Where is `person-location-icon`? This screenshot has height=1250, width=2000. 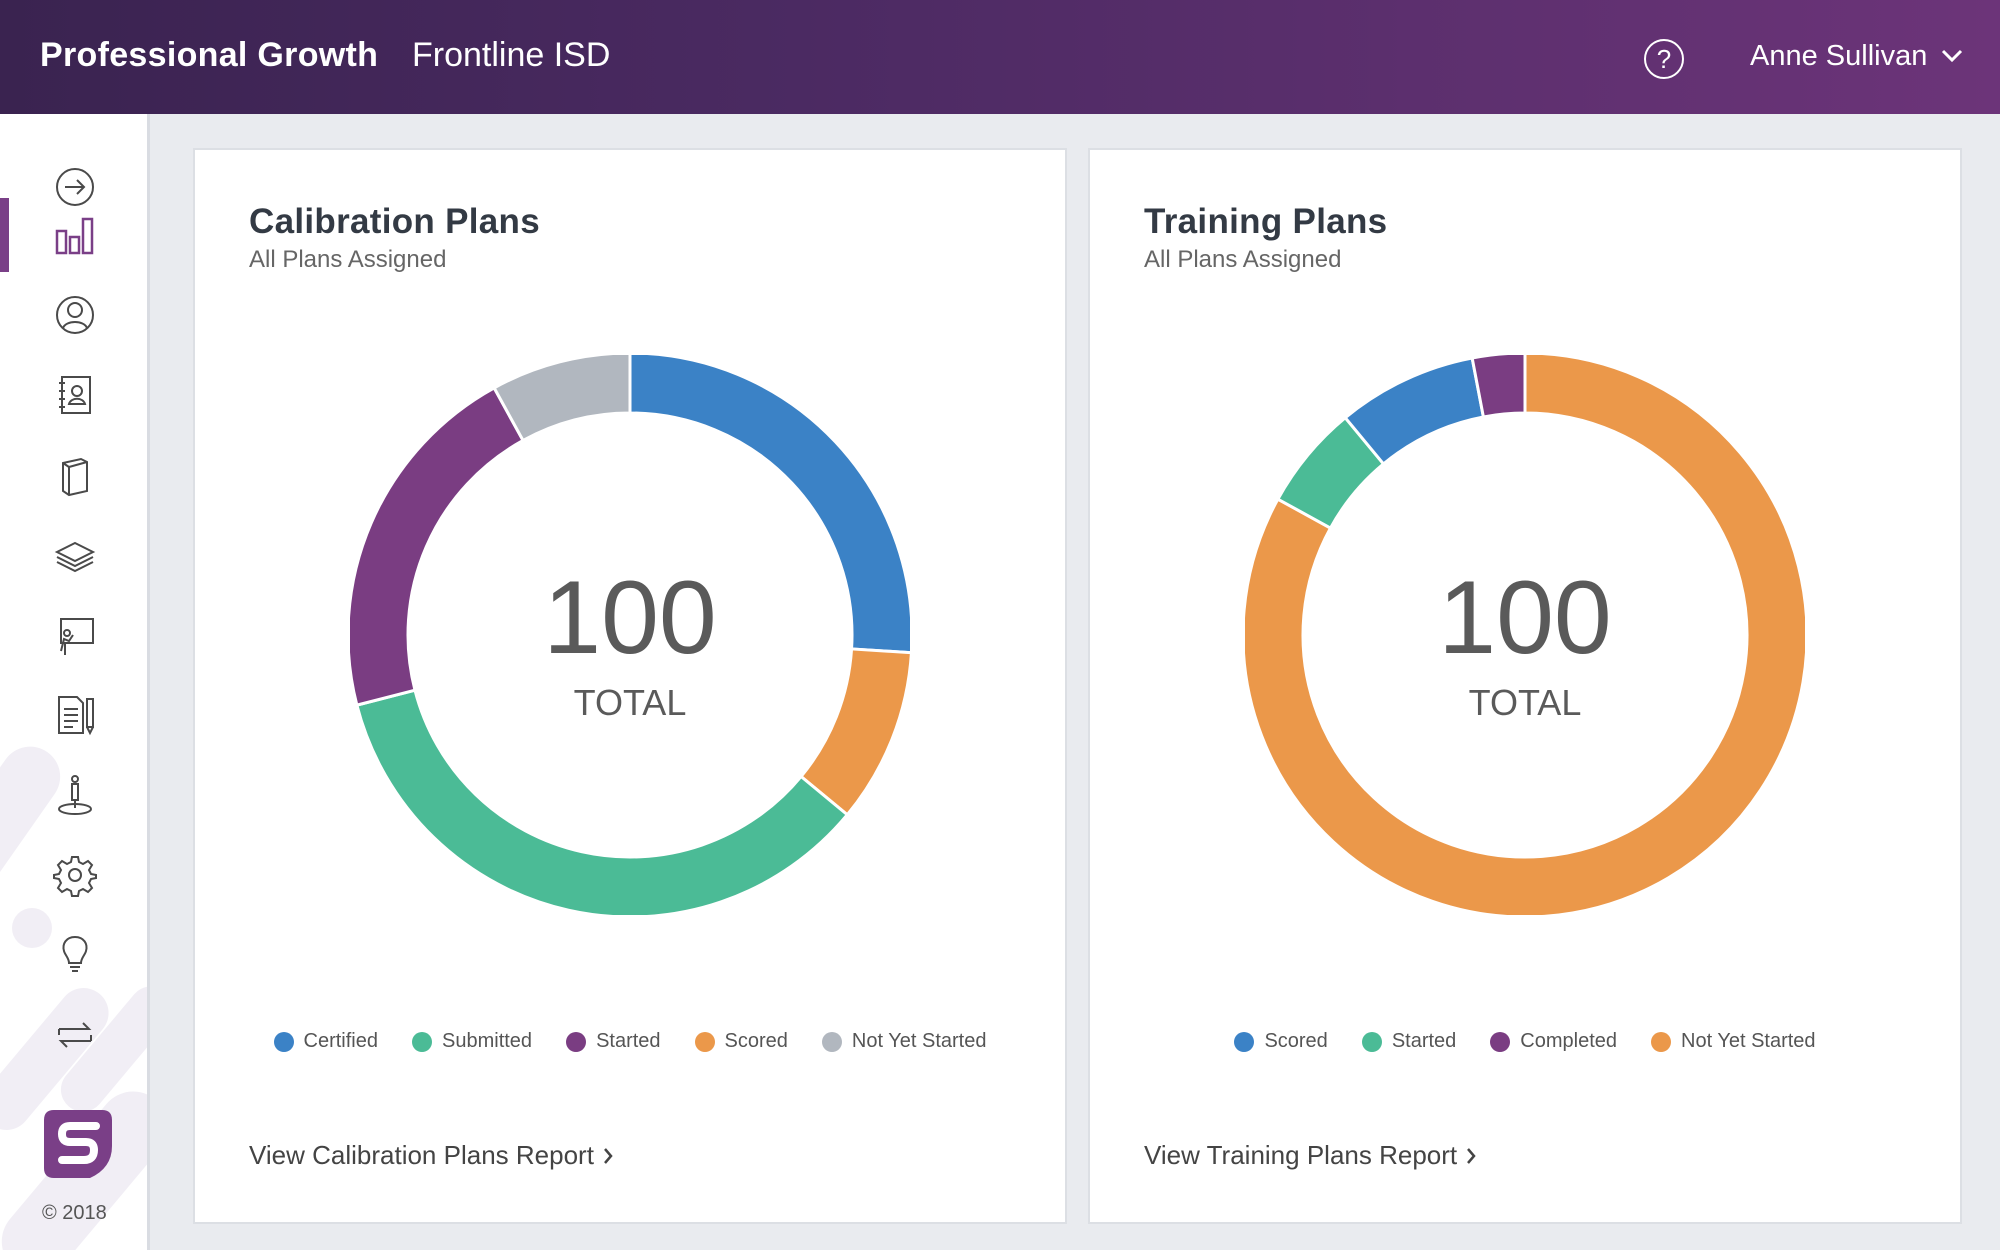
person-location-icon is located at coordinates (75, 795).